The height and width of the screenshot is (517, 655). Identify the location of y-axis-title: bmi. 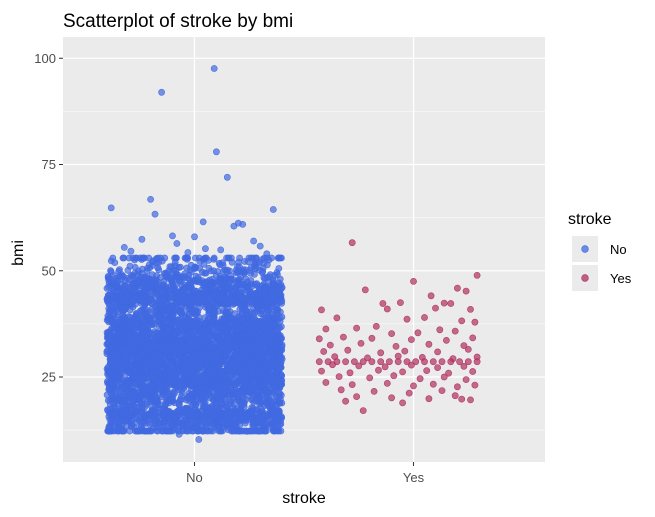
(18, 253).